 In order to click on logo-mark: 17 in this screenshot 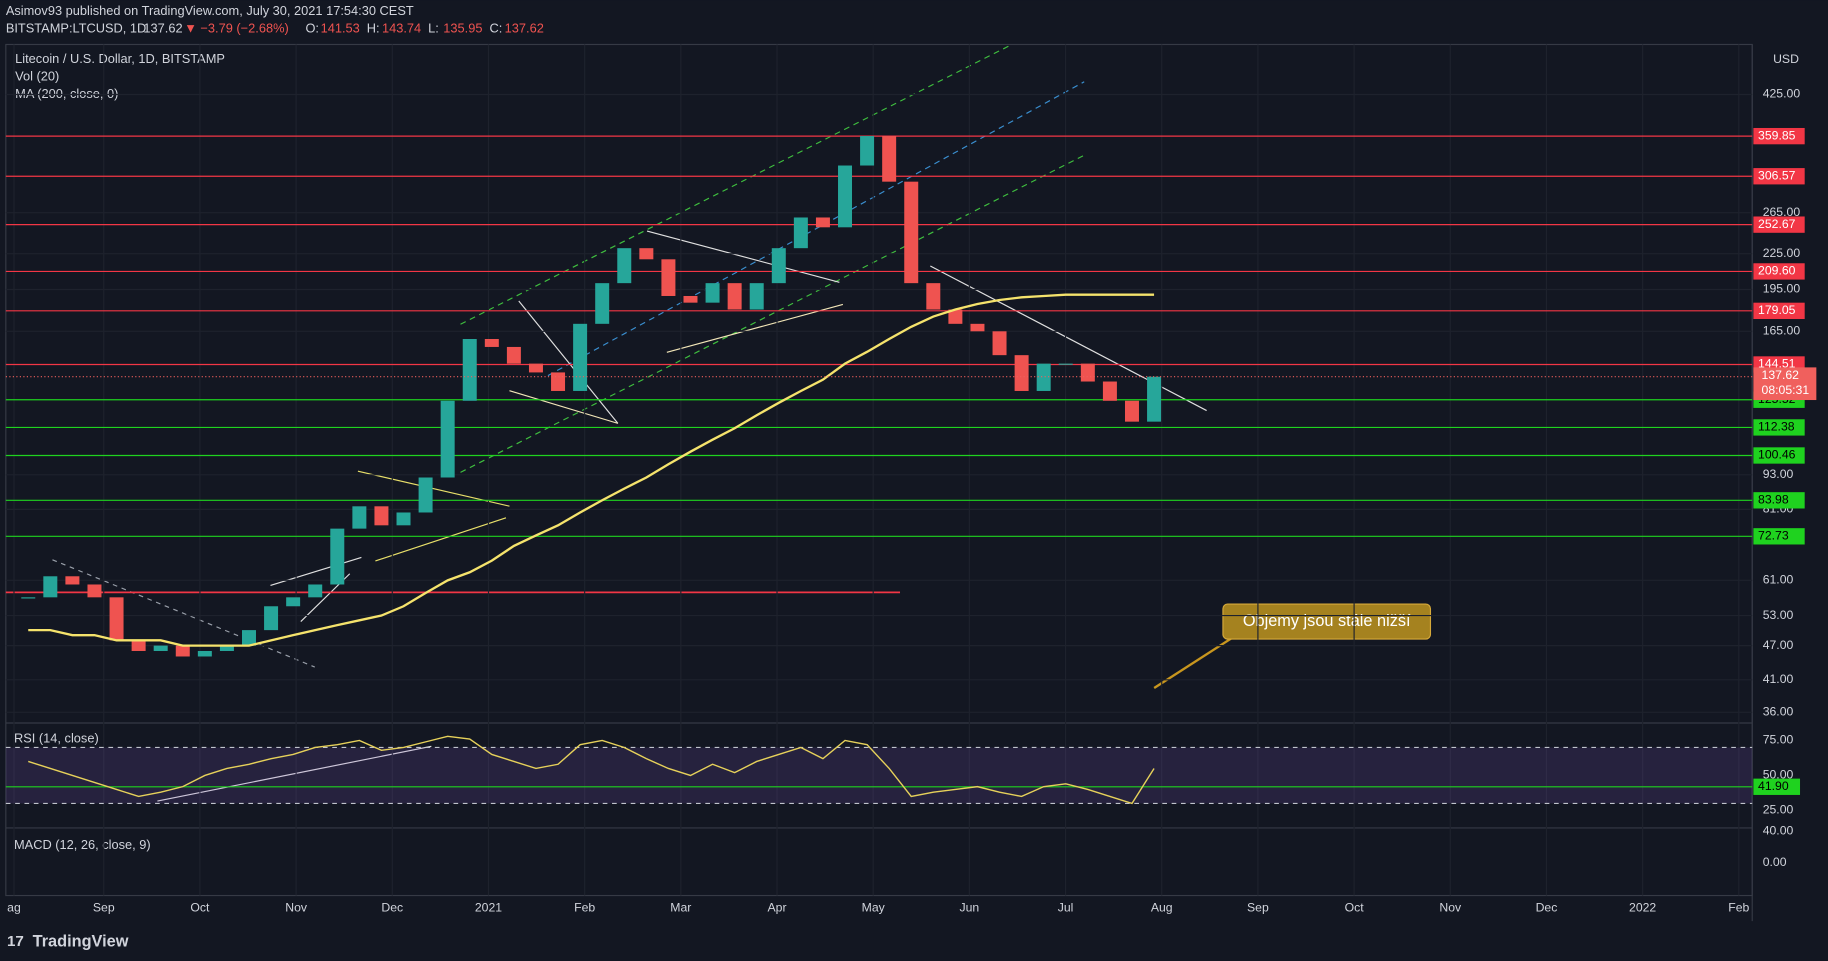, I will do `click(15, 941)`.